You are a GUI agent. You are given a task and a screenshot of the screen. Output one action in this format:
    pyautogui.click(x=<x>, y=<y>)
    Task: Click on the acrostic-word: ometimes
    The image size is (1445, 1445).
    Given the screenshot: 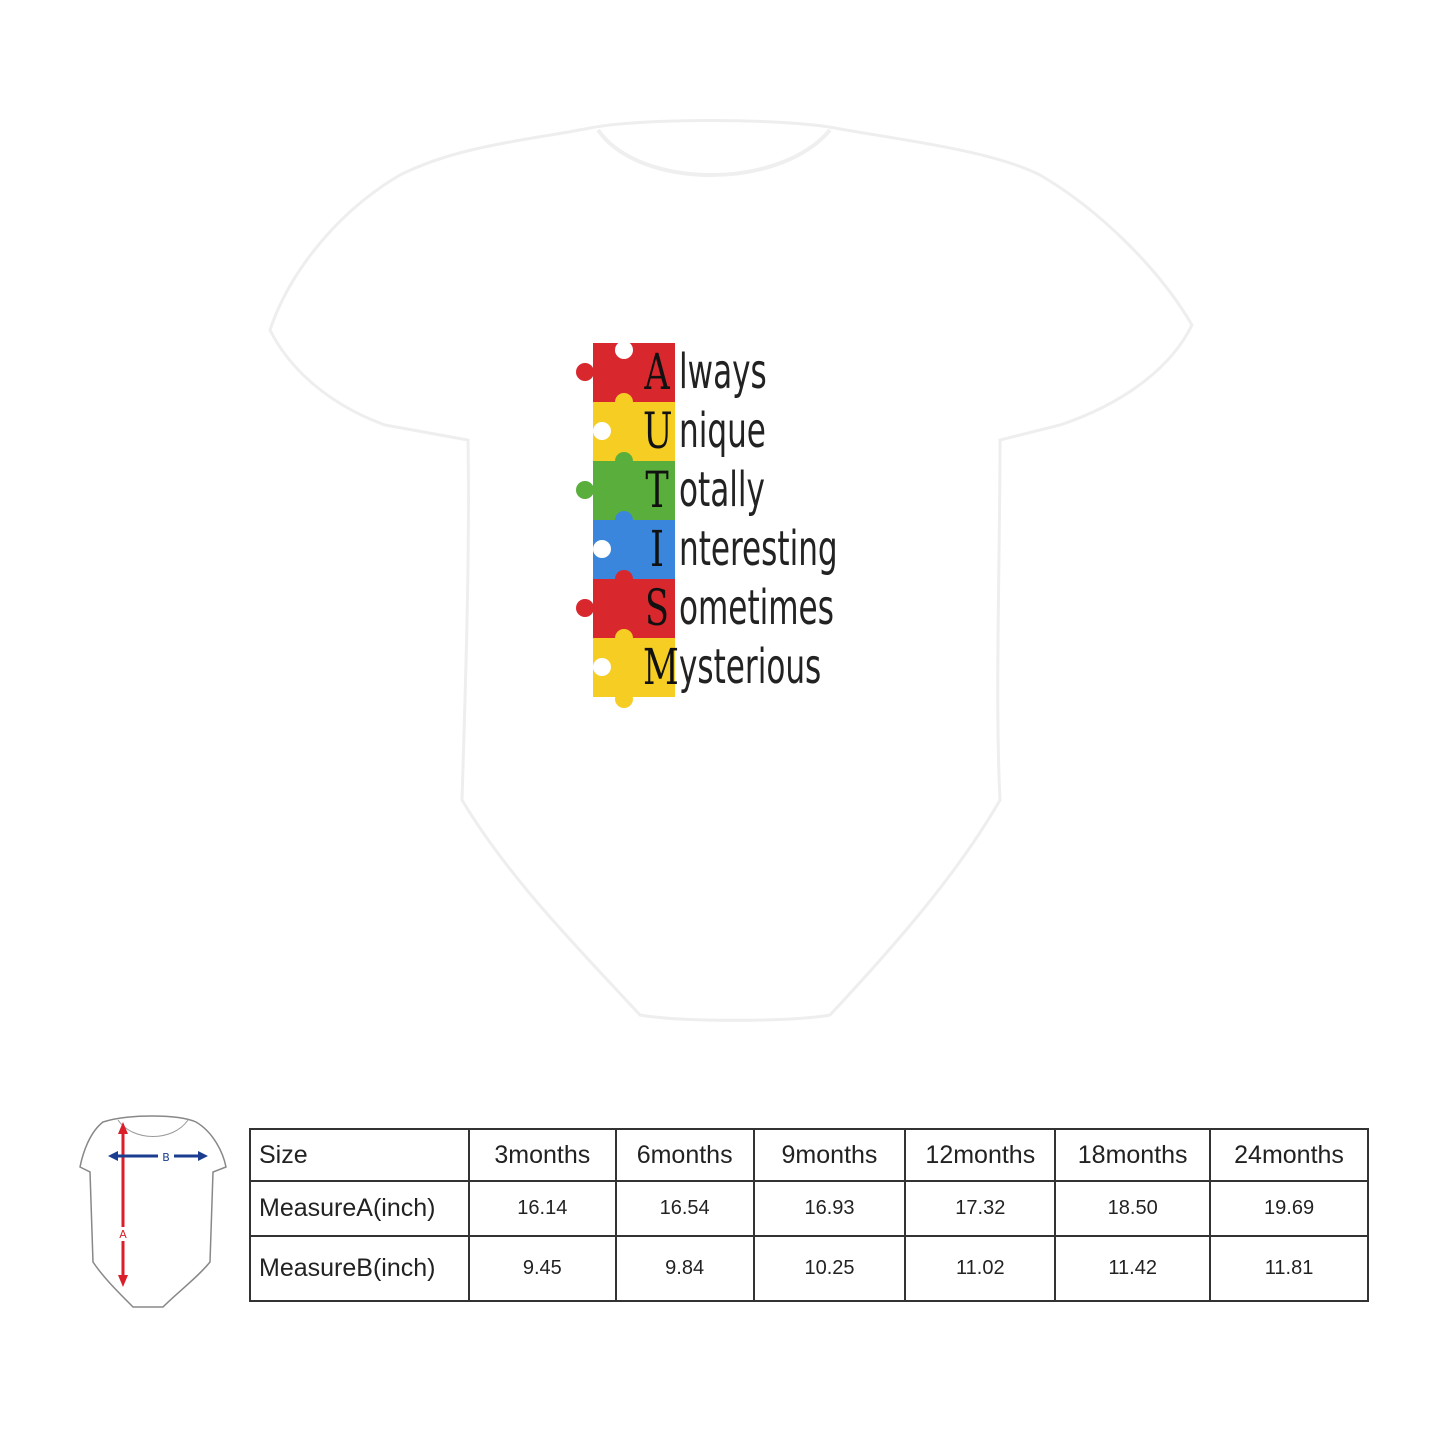 What is the action you would take?
    pyautogui.click(x=756, y=608)
    